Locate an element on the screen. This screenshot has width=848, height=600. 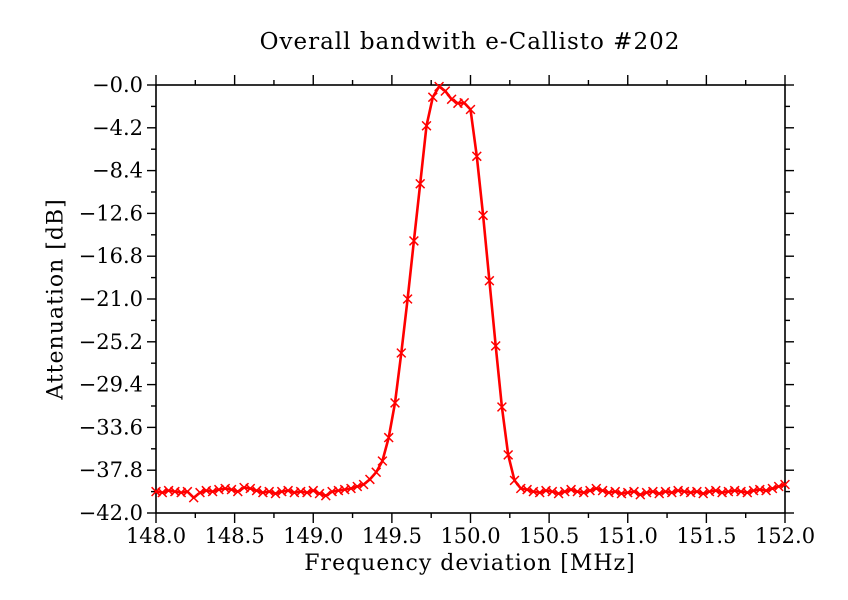
x-tick-label: 150.5 is located at coordinates (549, 536).